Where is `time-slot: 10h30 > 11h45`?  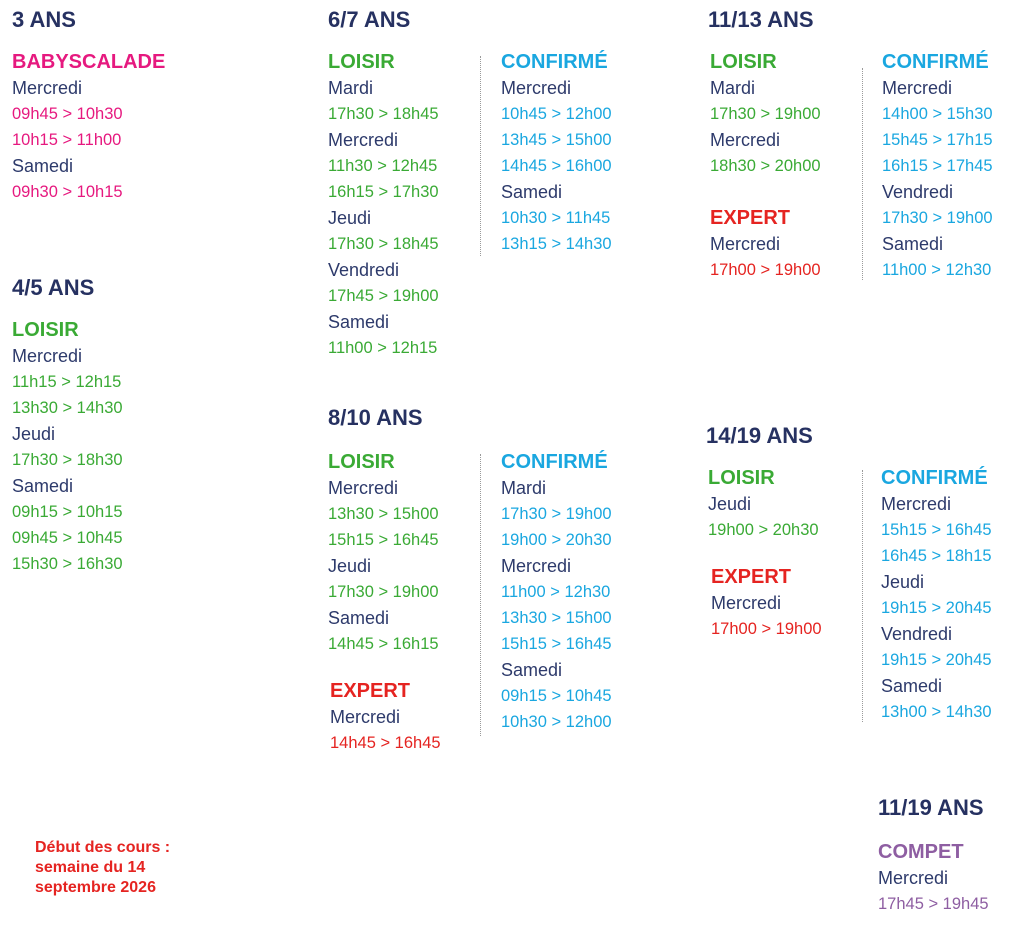 time-slot: 10h30 > 11h45 is located at coordinates (556, 218).